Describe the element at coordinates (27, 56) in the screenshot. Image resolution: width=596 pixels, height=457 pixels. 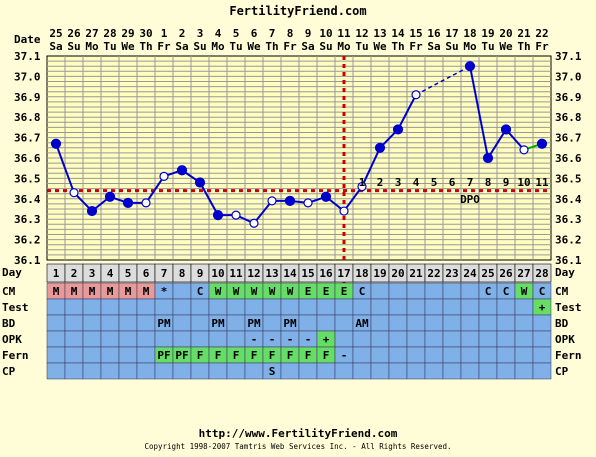
I see `y-tick-label-left: 37.1` at that location.